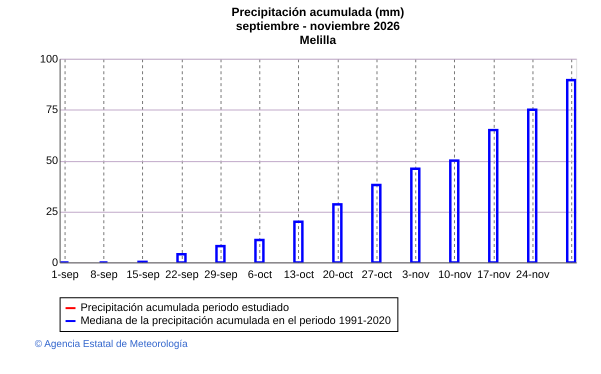 The width and height of the screenshot is (601, 374). I want to click on x-tick-label: 1-sep, so click(65, 274).